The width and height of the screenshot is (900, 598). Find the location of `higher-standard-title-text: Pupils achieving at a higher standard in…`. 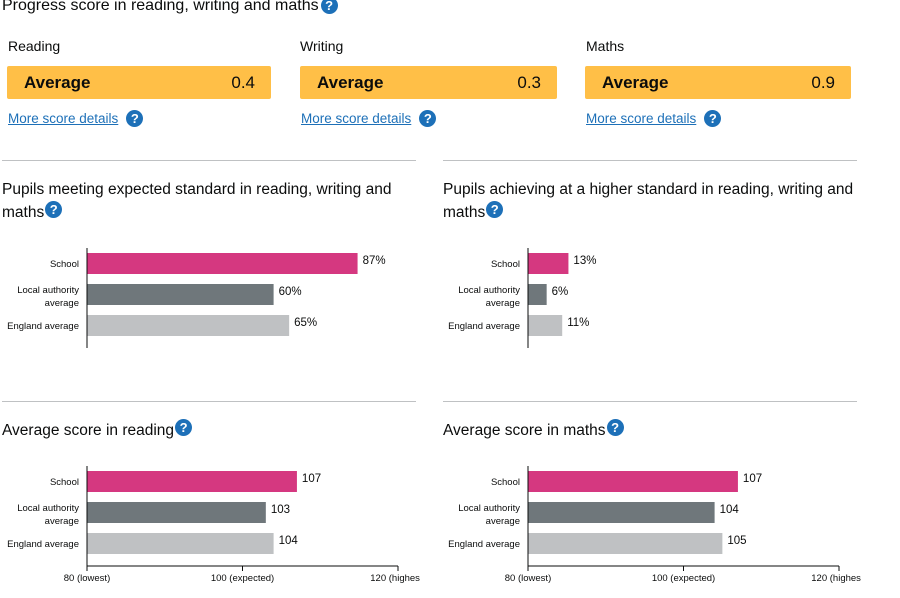

higher-standard-title-text: Pupils achieving at a higher standard in… is located at coordinates (648, 201).